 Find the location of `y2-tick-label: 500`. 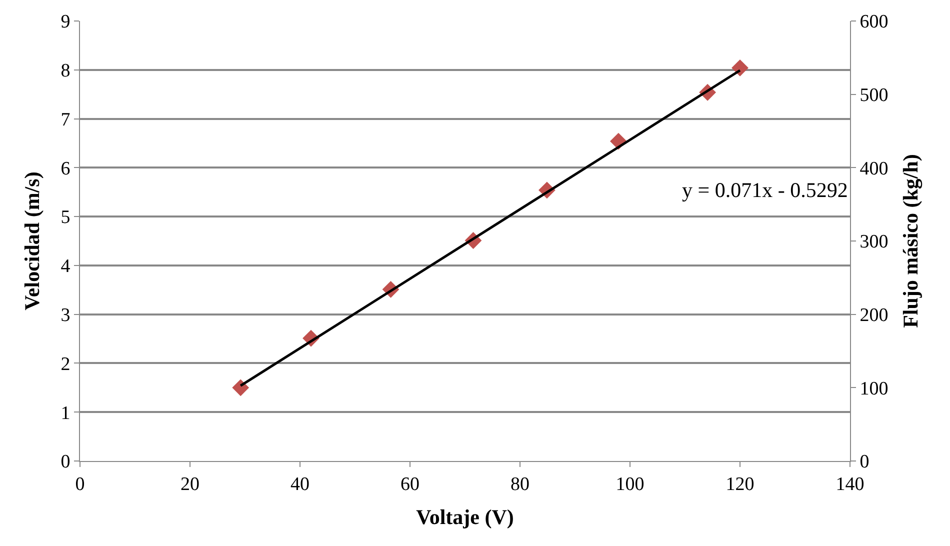

y2-tick-label: 500 is located at coordinates (874, 95).